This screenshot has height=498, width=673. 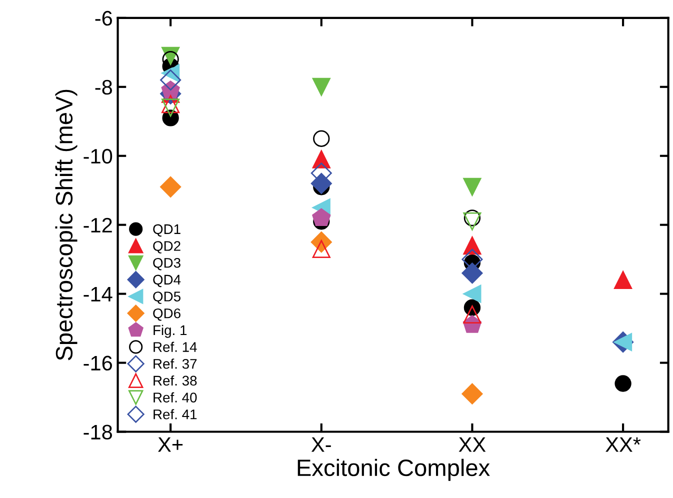 I want to click on y-tick-label: -8, so click(x=103, y=87).